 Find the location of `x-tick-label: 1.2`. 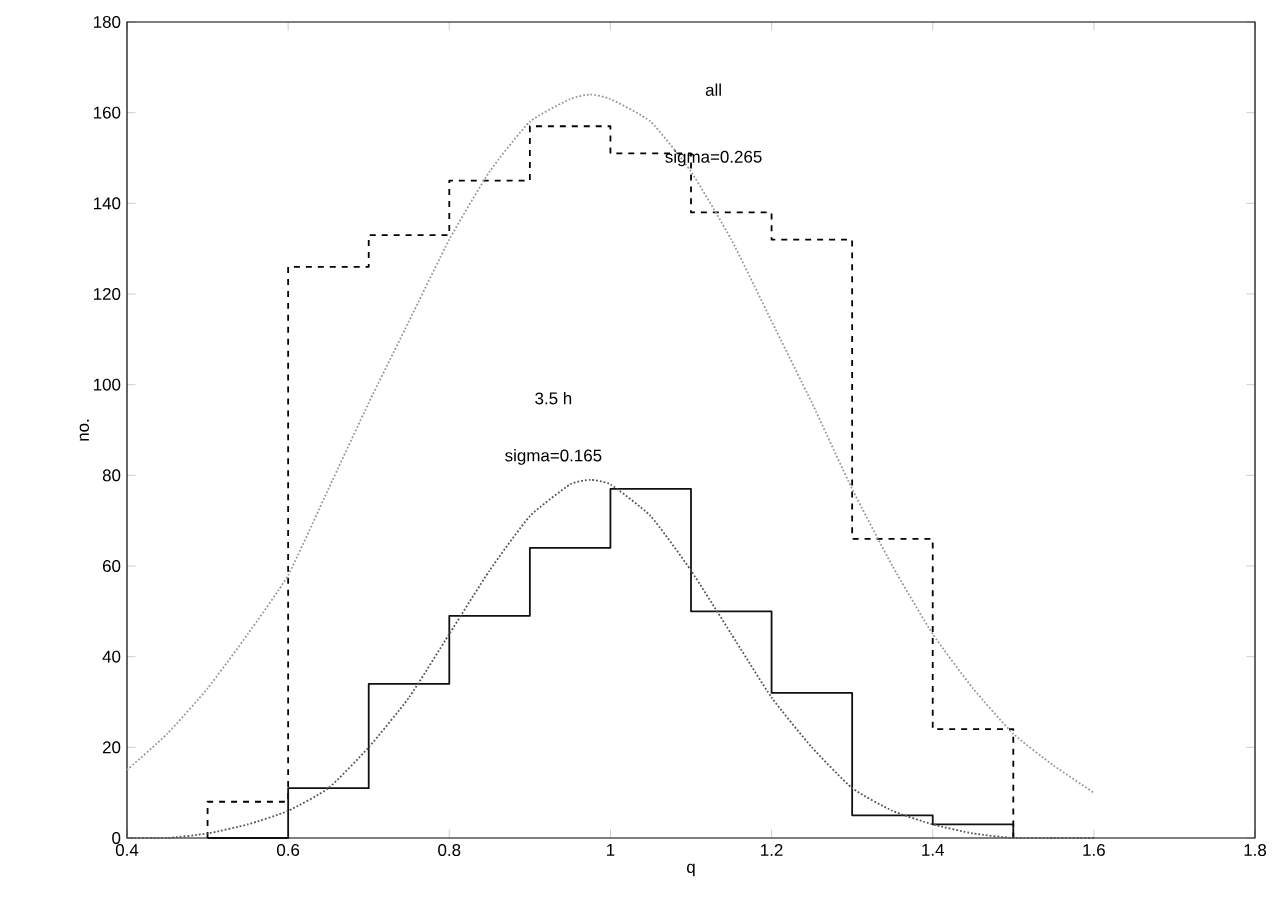

x-tick-label: 1.2 is located at coordinates (772, 850).